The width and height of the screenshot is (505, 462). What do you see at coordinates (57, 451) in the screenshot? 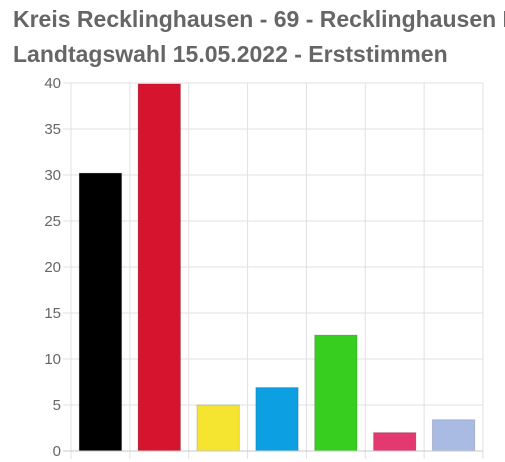
I see `y-tick-label: 0` at bounding box center [57, 451].